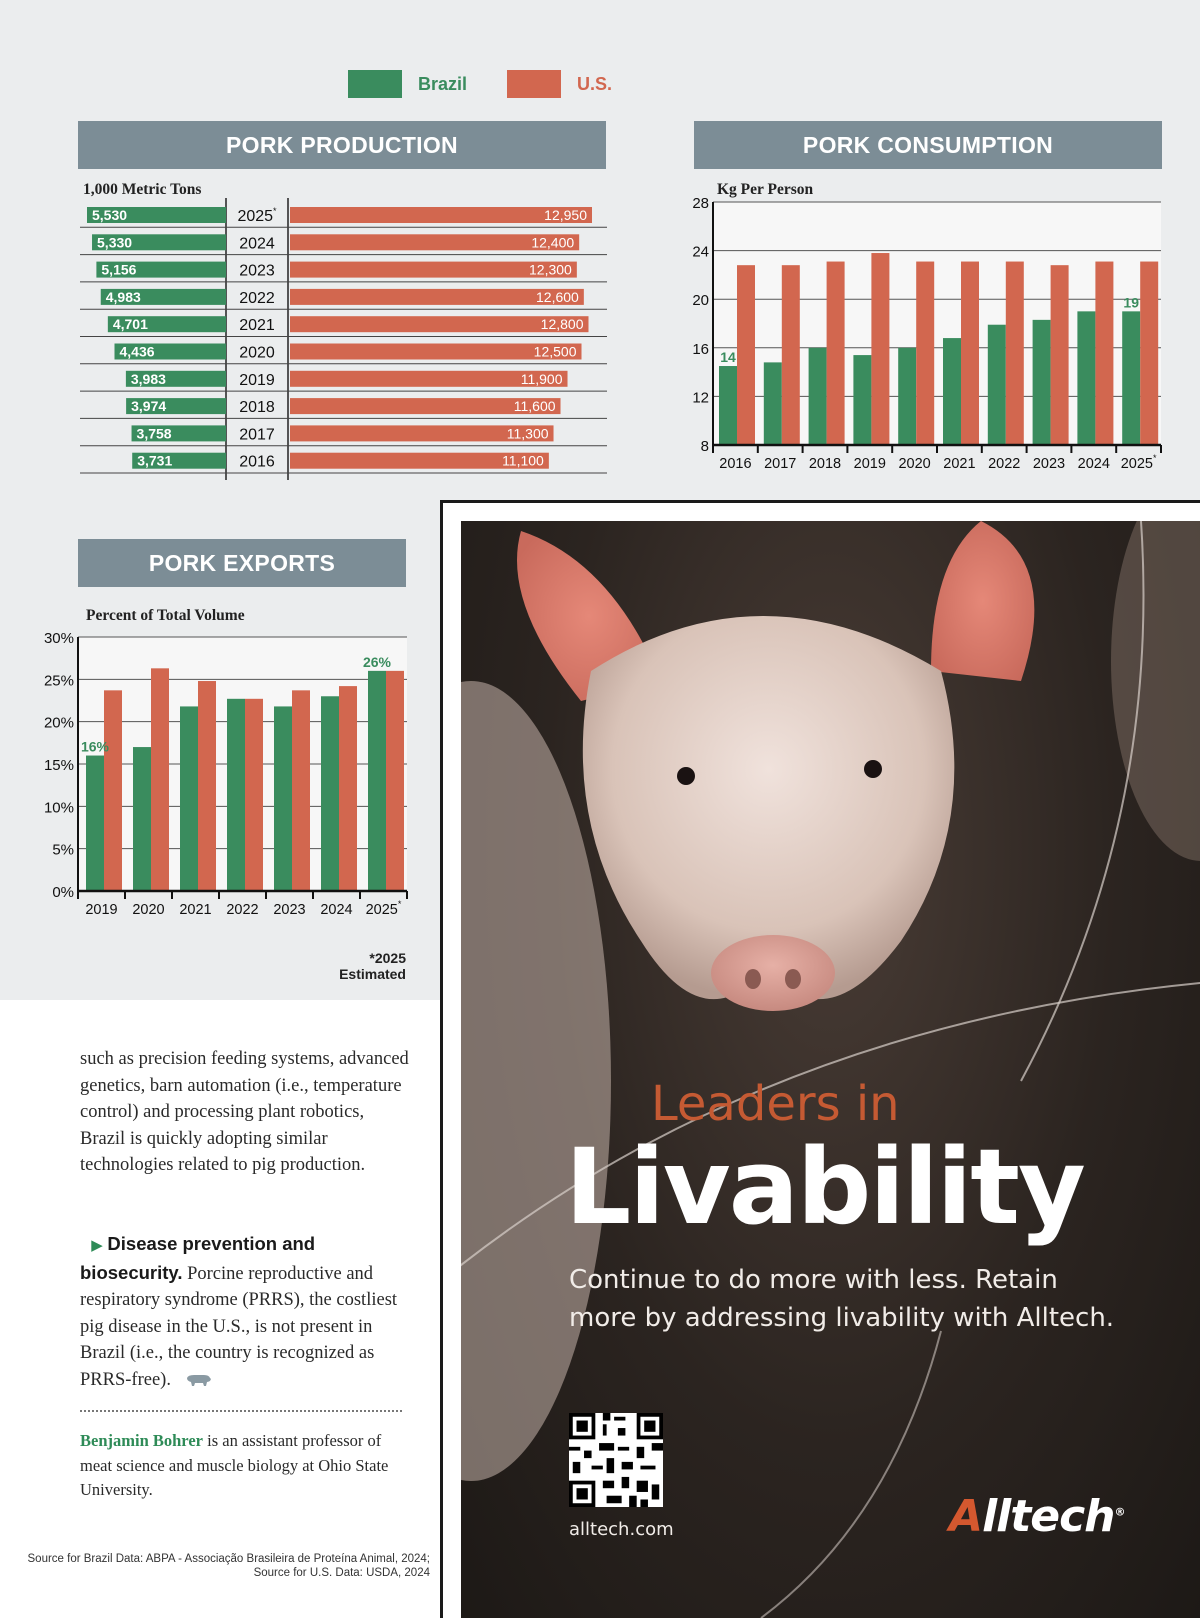 The height and width of the screenshot is (1618, 1200). What do you see at coordinates (257, 434) in the screenshot?
I see `year-2017: 2017` at bounding box center [257, 434].